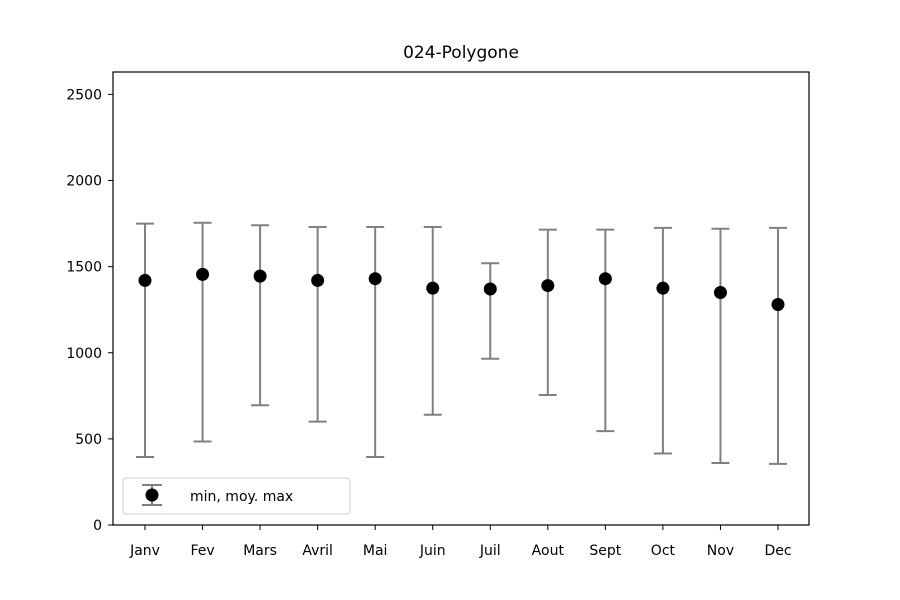  I want to click on y-tick-label: 2000, so click(84, 182).